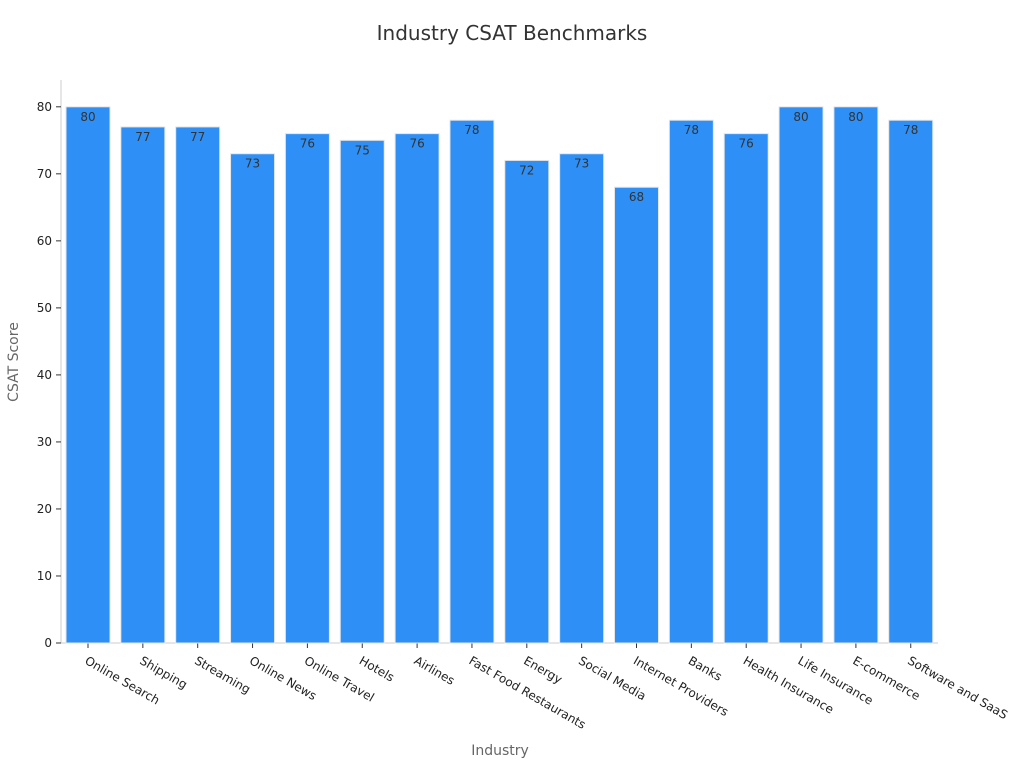 Image resolution: width=1024 pixels, height=768 pixels. Describe the element at coordinates (377, 668) in the screenshot. I see `x-tick-label: Hotels` at that location.